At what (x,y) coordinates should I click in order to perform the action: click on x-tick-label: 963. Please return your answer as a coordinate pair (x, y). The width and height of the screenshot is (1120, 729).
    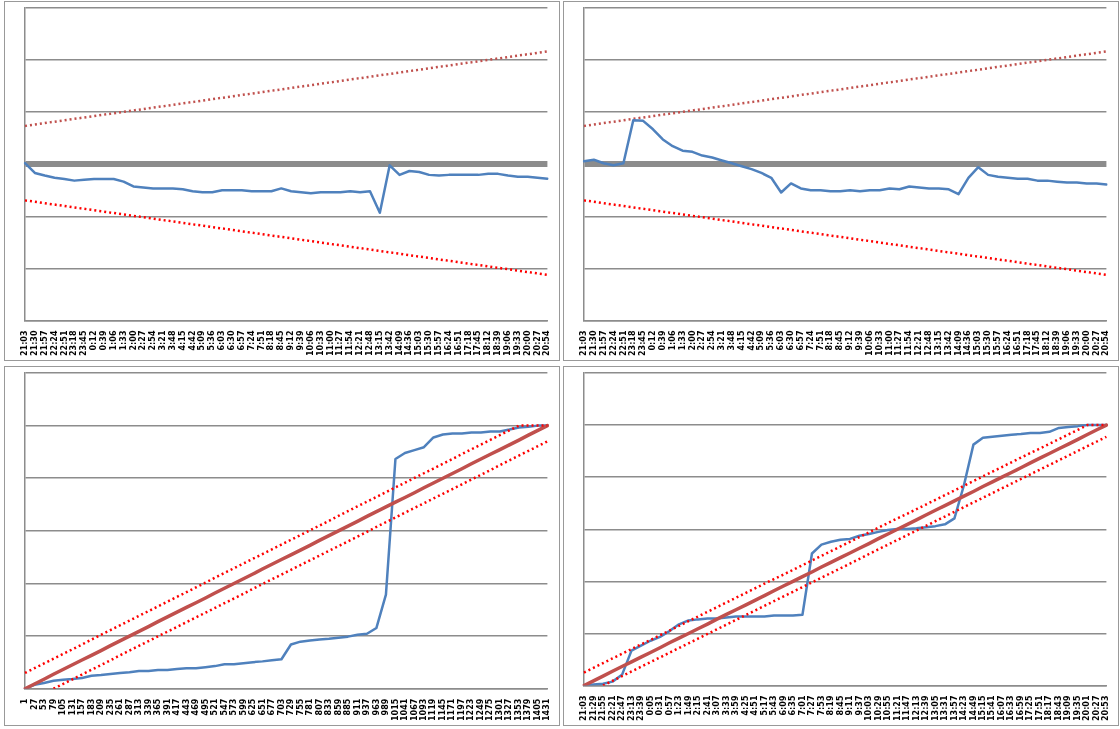
    Looking at the image, I should click on (376, 707).